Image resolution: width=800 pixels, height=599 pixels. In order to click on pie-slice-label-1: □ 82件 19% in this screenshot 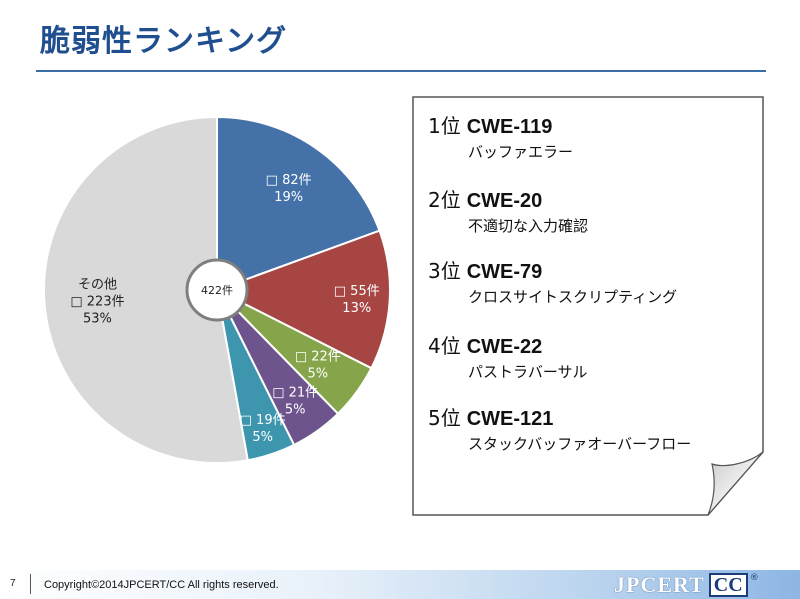, I will do `click(289, 189)`.